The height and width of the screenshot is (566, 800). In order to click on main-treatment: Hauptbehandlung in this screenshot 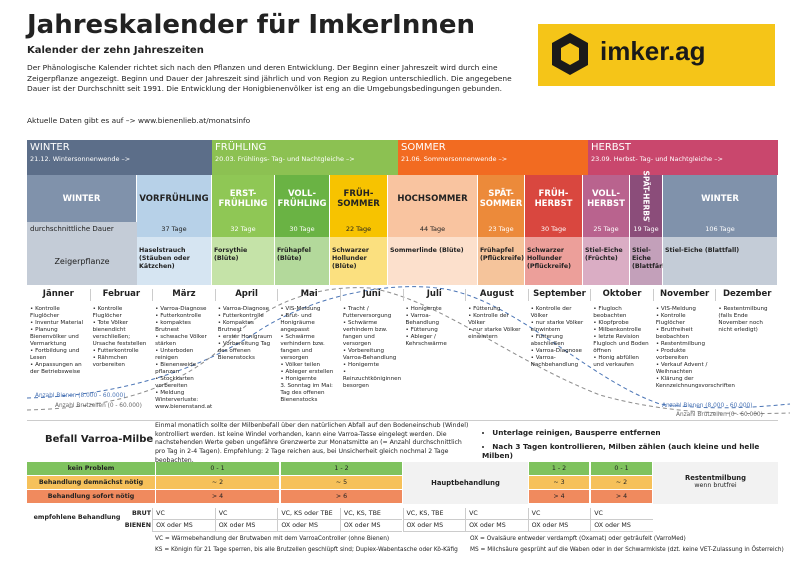, I will do `click(465, 483)`.